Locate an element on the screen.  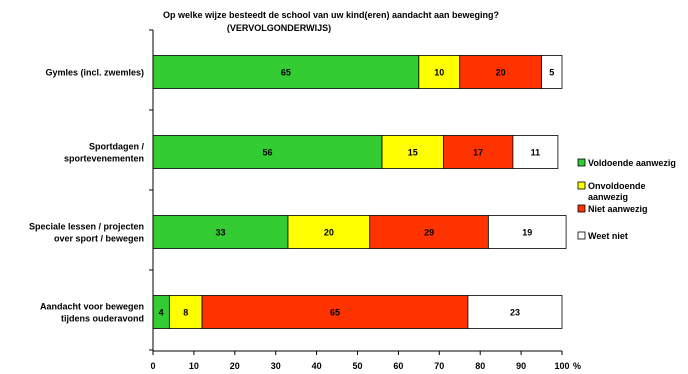
data-label: 10 is located at coordinates (439, 73).